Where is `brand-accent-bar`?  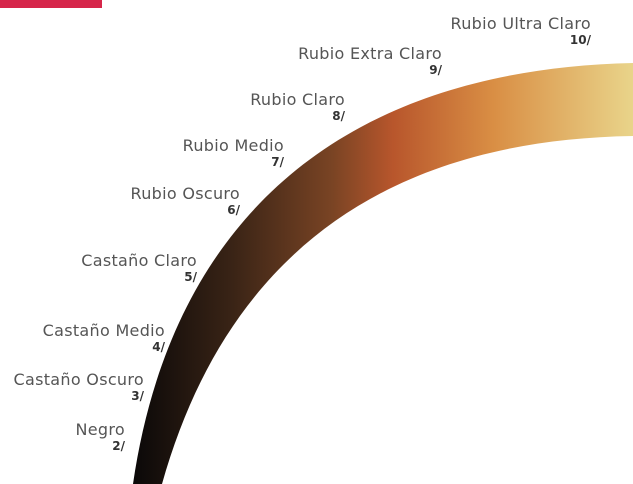 brand-accent-bar is located at coordinates (51, 4).